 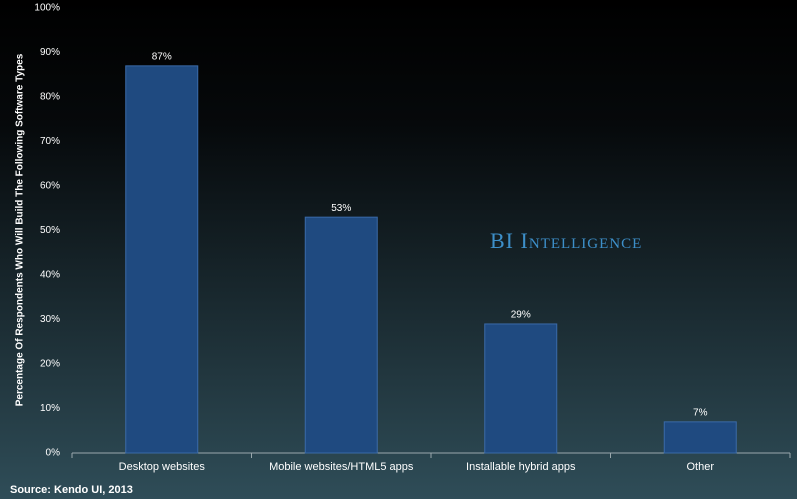 What do you see at coordinates (53, 453) in the screenshot?
I see `y-tick-label: 0%` at bounding box center [53, 453].